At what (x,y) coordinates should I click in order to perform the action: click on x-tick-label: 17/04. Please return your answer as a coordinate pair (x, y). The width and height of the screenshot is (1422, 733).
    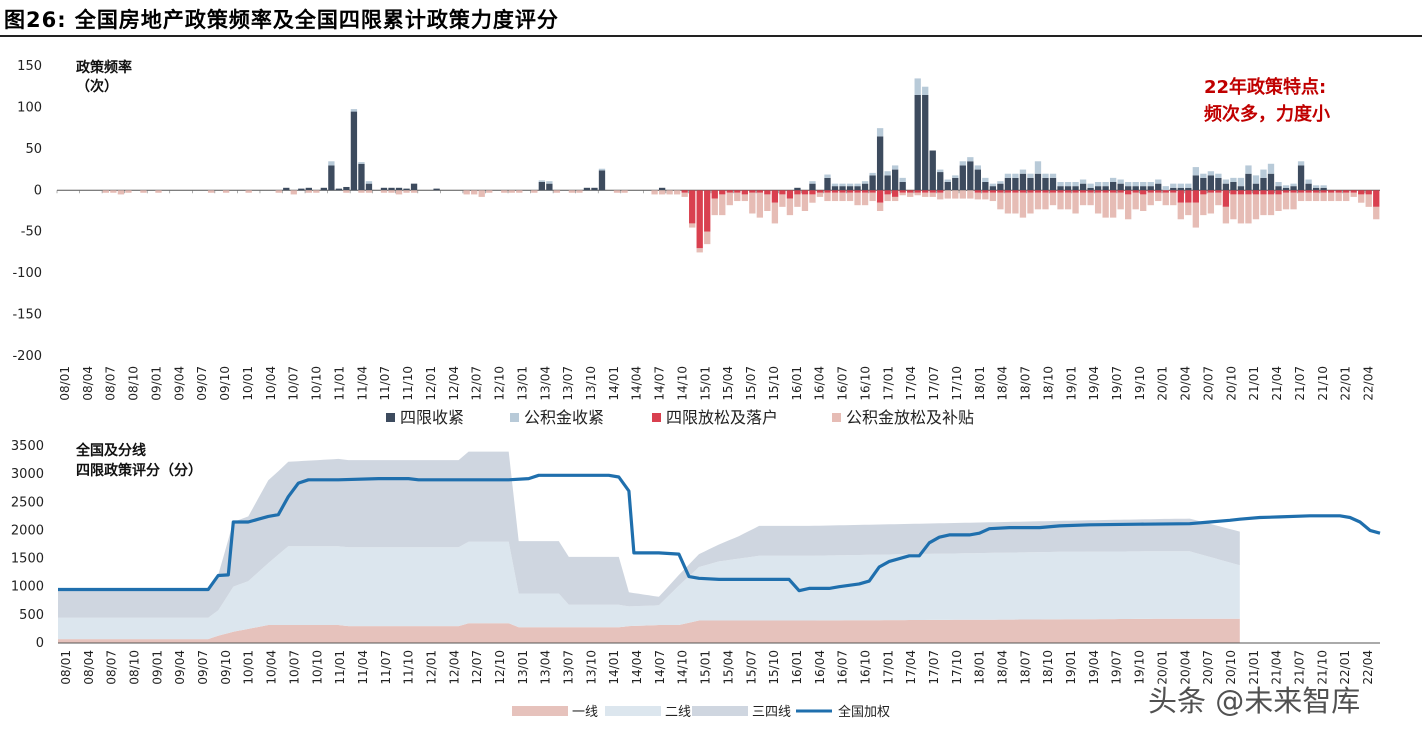
    Looking at the image, I should click on (911, 667).